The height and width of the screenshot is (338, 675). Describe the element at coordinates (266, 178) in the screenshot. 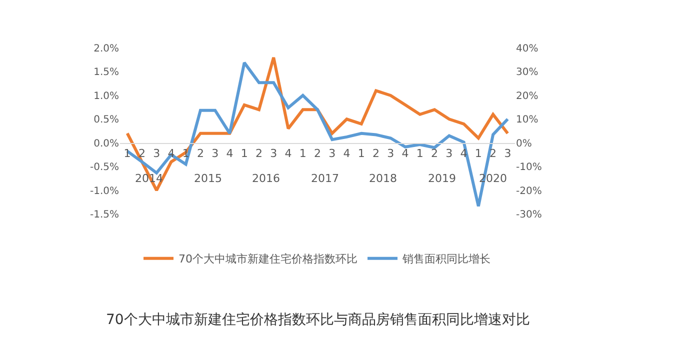

I see `annotation: 2016` at that location.